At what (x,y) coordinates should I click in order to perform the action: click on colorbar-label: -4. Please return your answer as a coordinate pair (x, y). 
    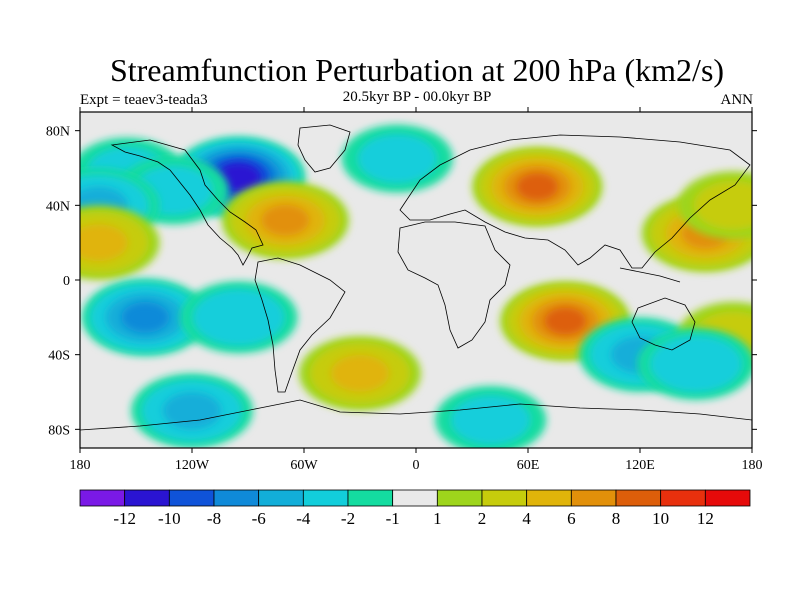
    Looking at the image, I should click on (303, 518).